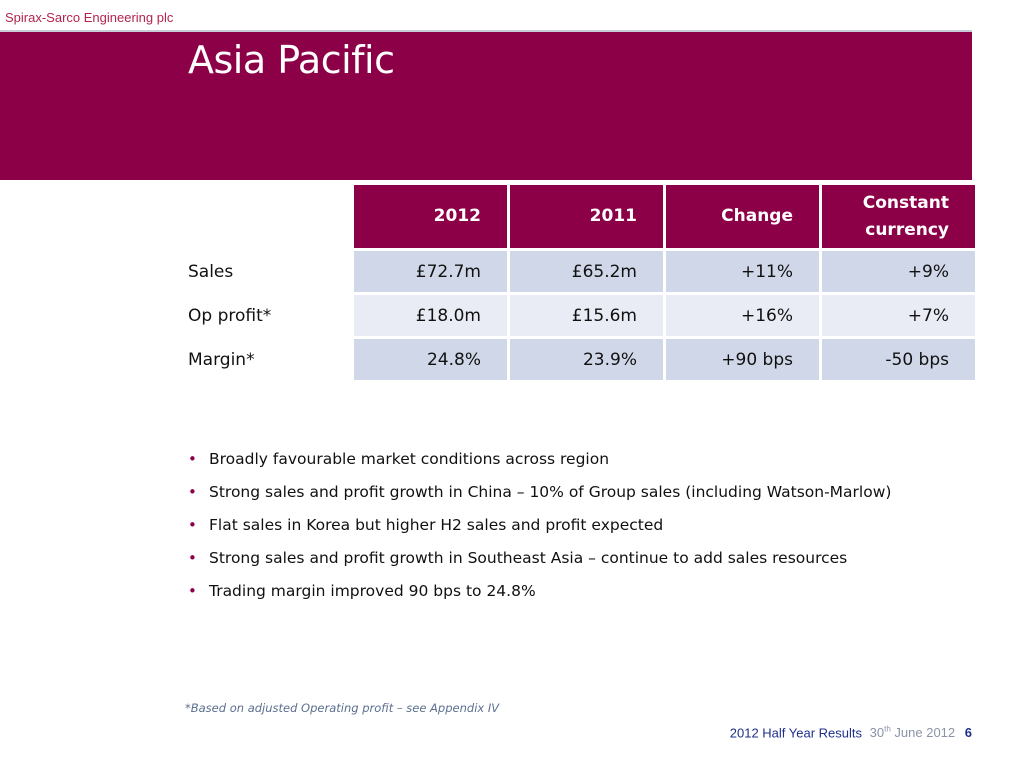 The width and height of the screenshot is (1024, 768). Describe the element at coordinates (586, 216) in the screenshot. I see `table-header-cell: 2011` at that location.